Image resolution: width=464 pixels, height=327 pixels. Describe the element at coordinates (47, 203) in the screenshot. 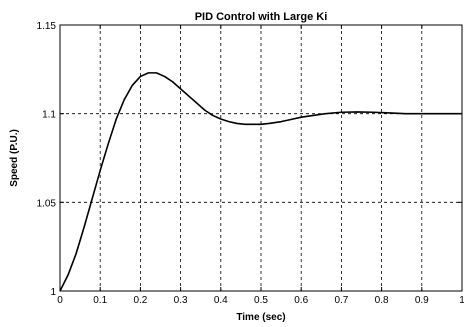

I see `y-tick-label: 1.05` at that location.